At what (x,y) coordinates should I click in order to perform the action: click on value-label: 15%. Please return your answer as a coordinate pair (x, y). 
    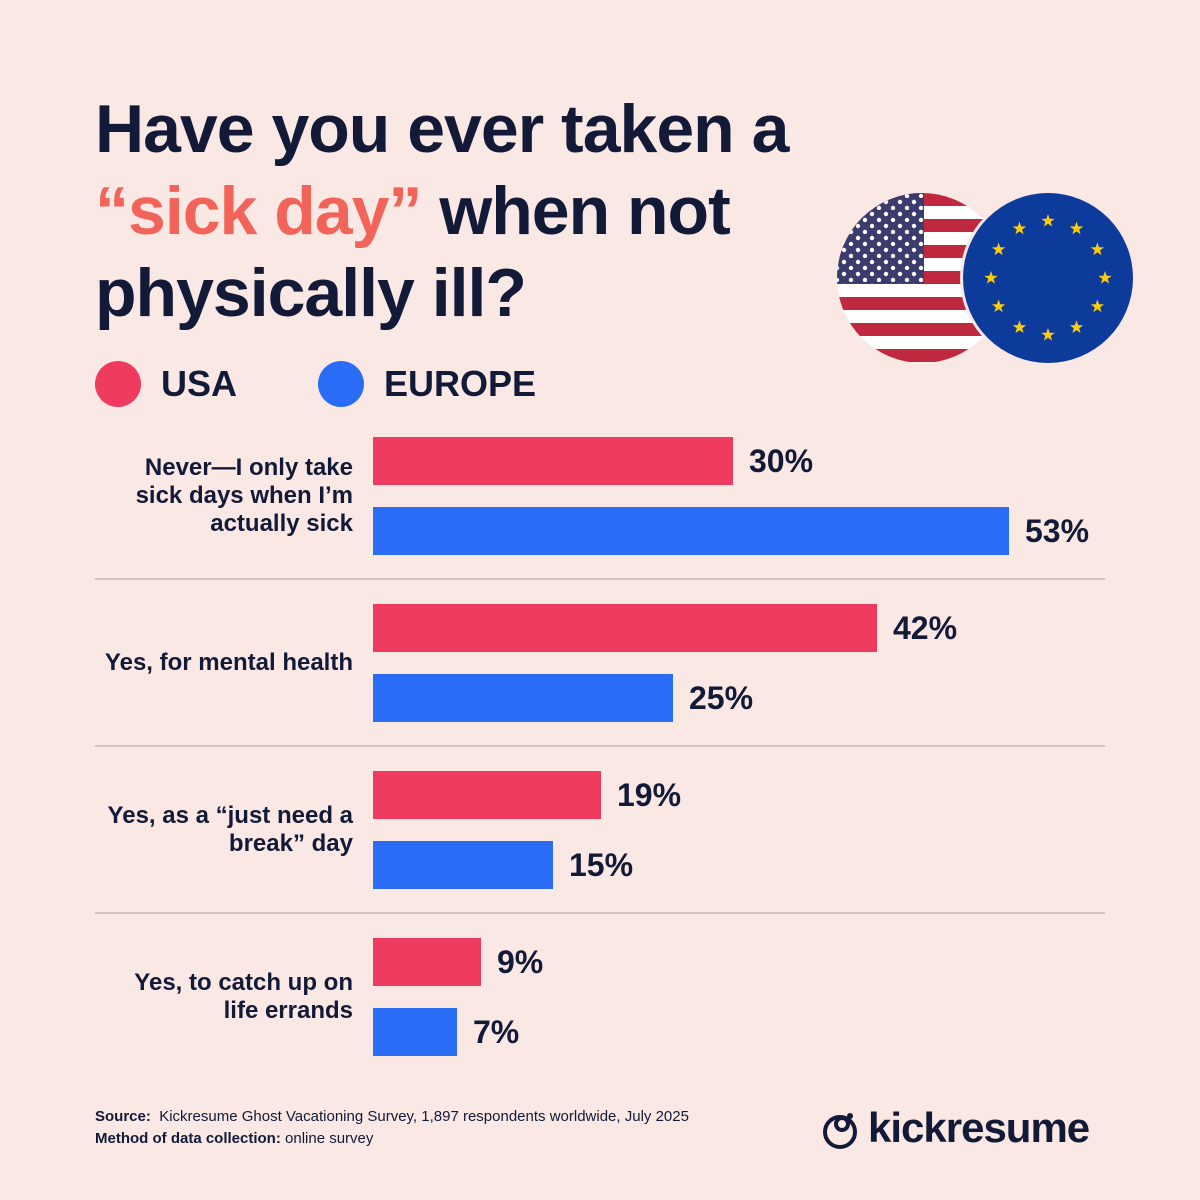
    Looking at the image, I should click on (601, 865).